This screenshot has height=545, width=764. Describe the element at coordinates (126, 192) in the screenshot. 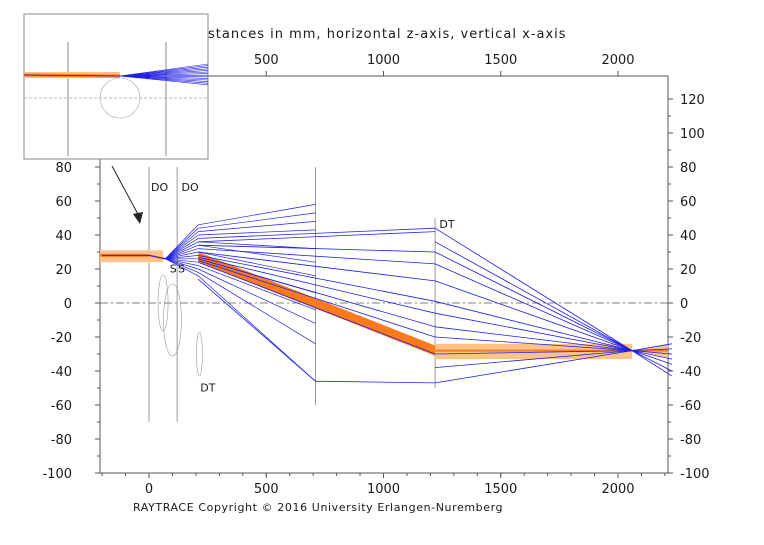

I see `inset-pointer-line` at that location.